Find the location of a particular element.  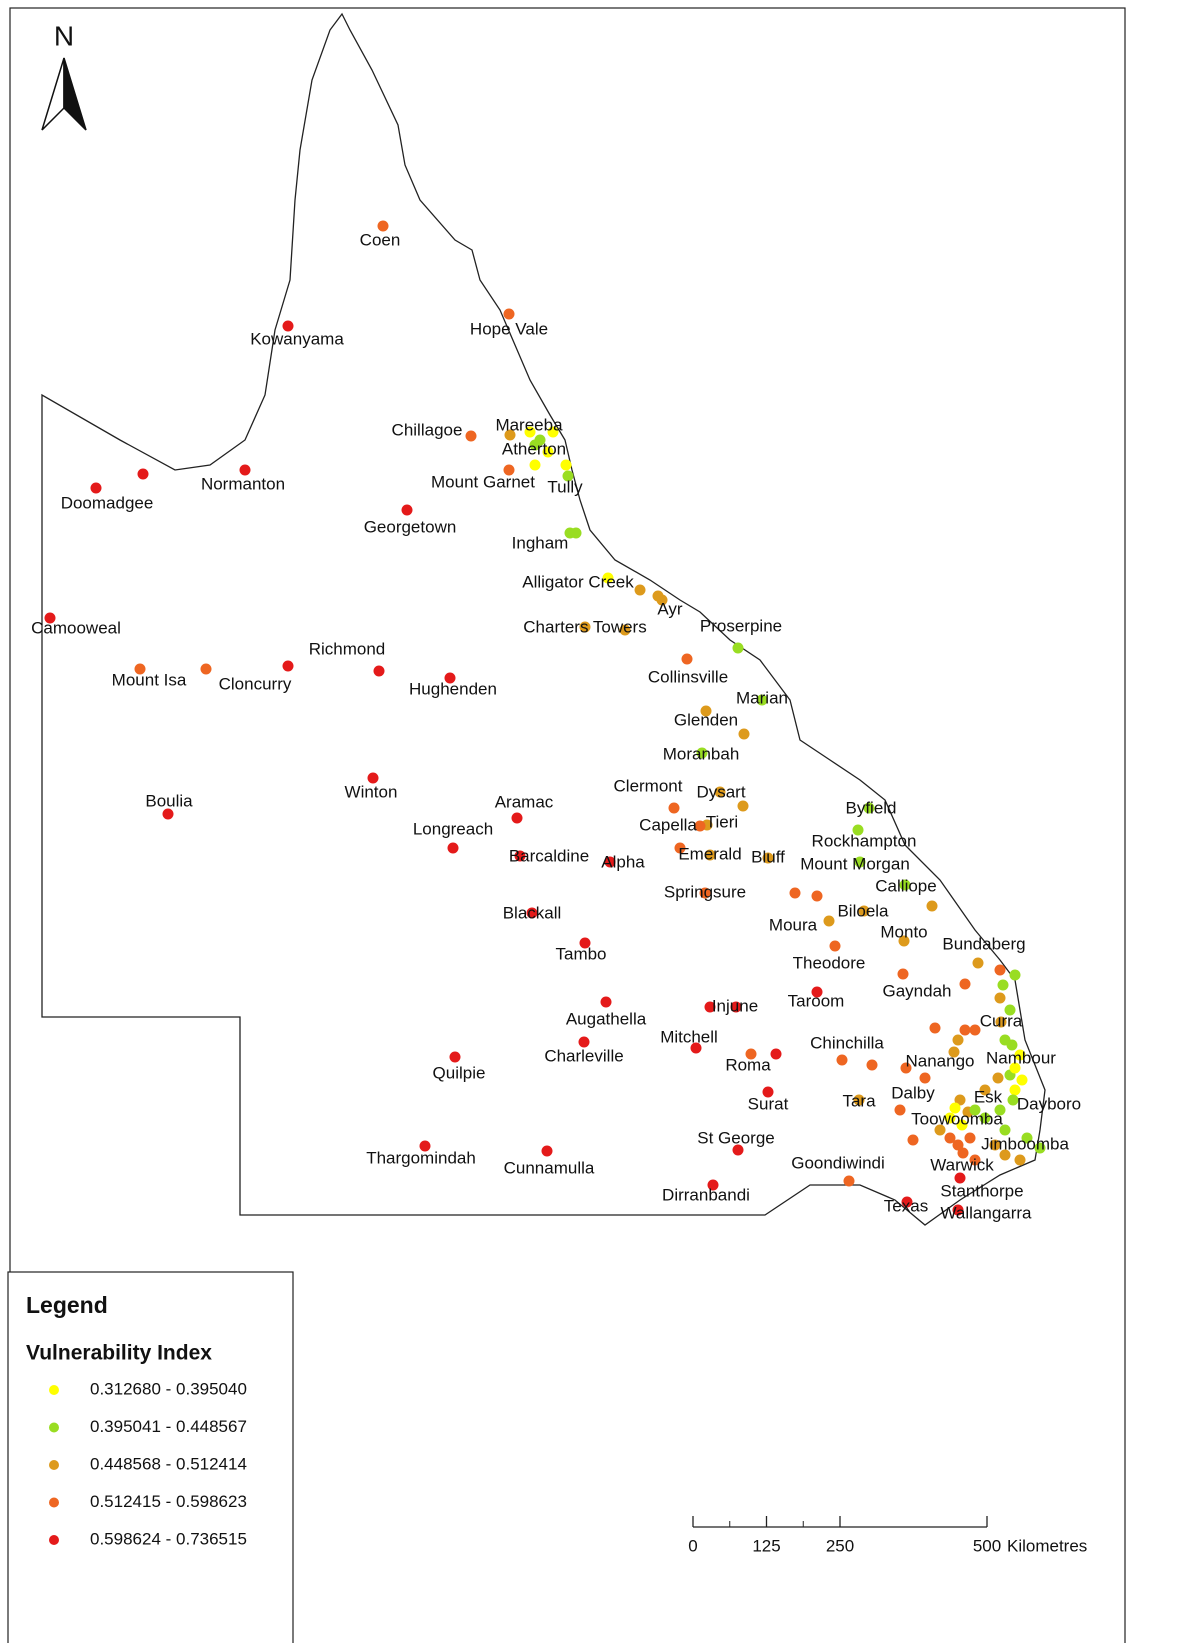

place-label: Dirranbandi is located at coordinates (706, 1194).